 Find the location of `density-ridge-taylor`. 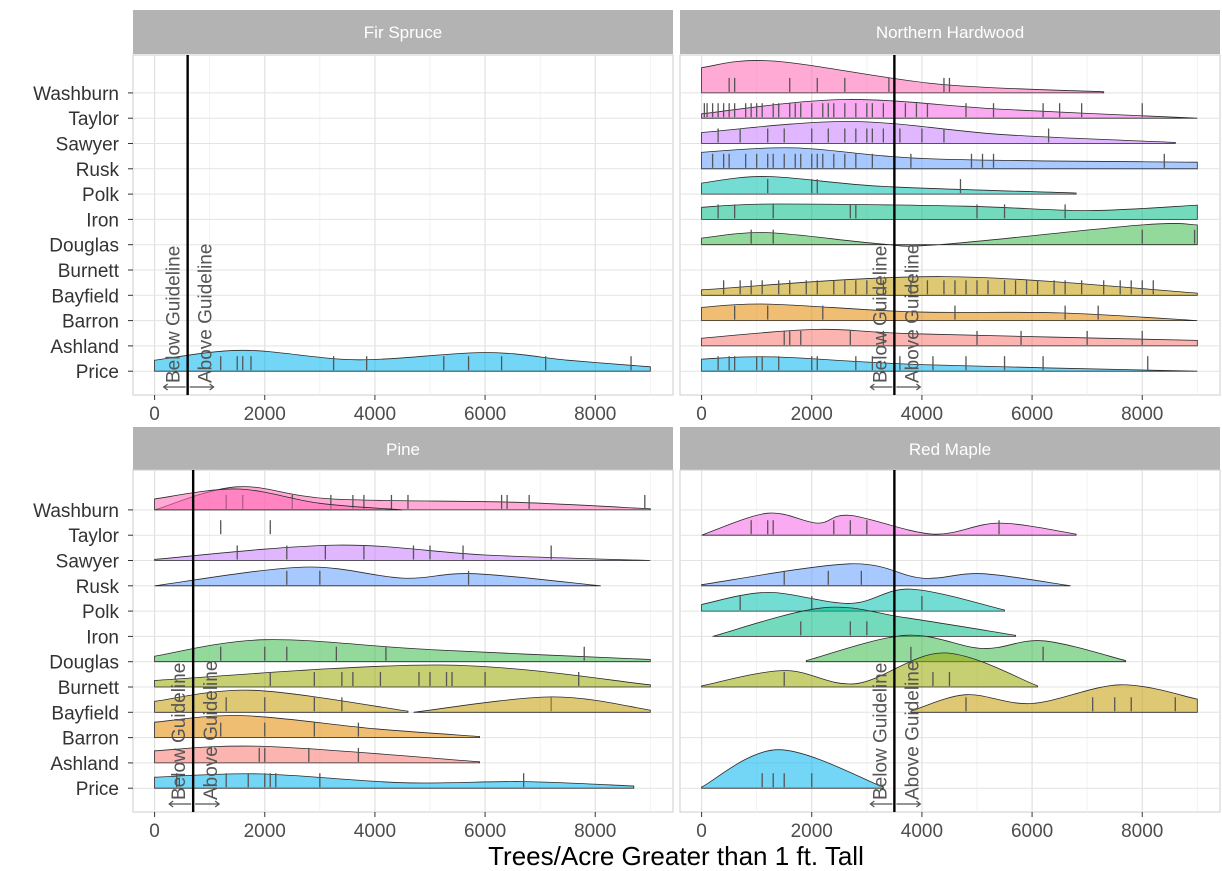

density-ridge-taylor is located at coordinates (889, 524).